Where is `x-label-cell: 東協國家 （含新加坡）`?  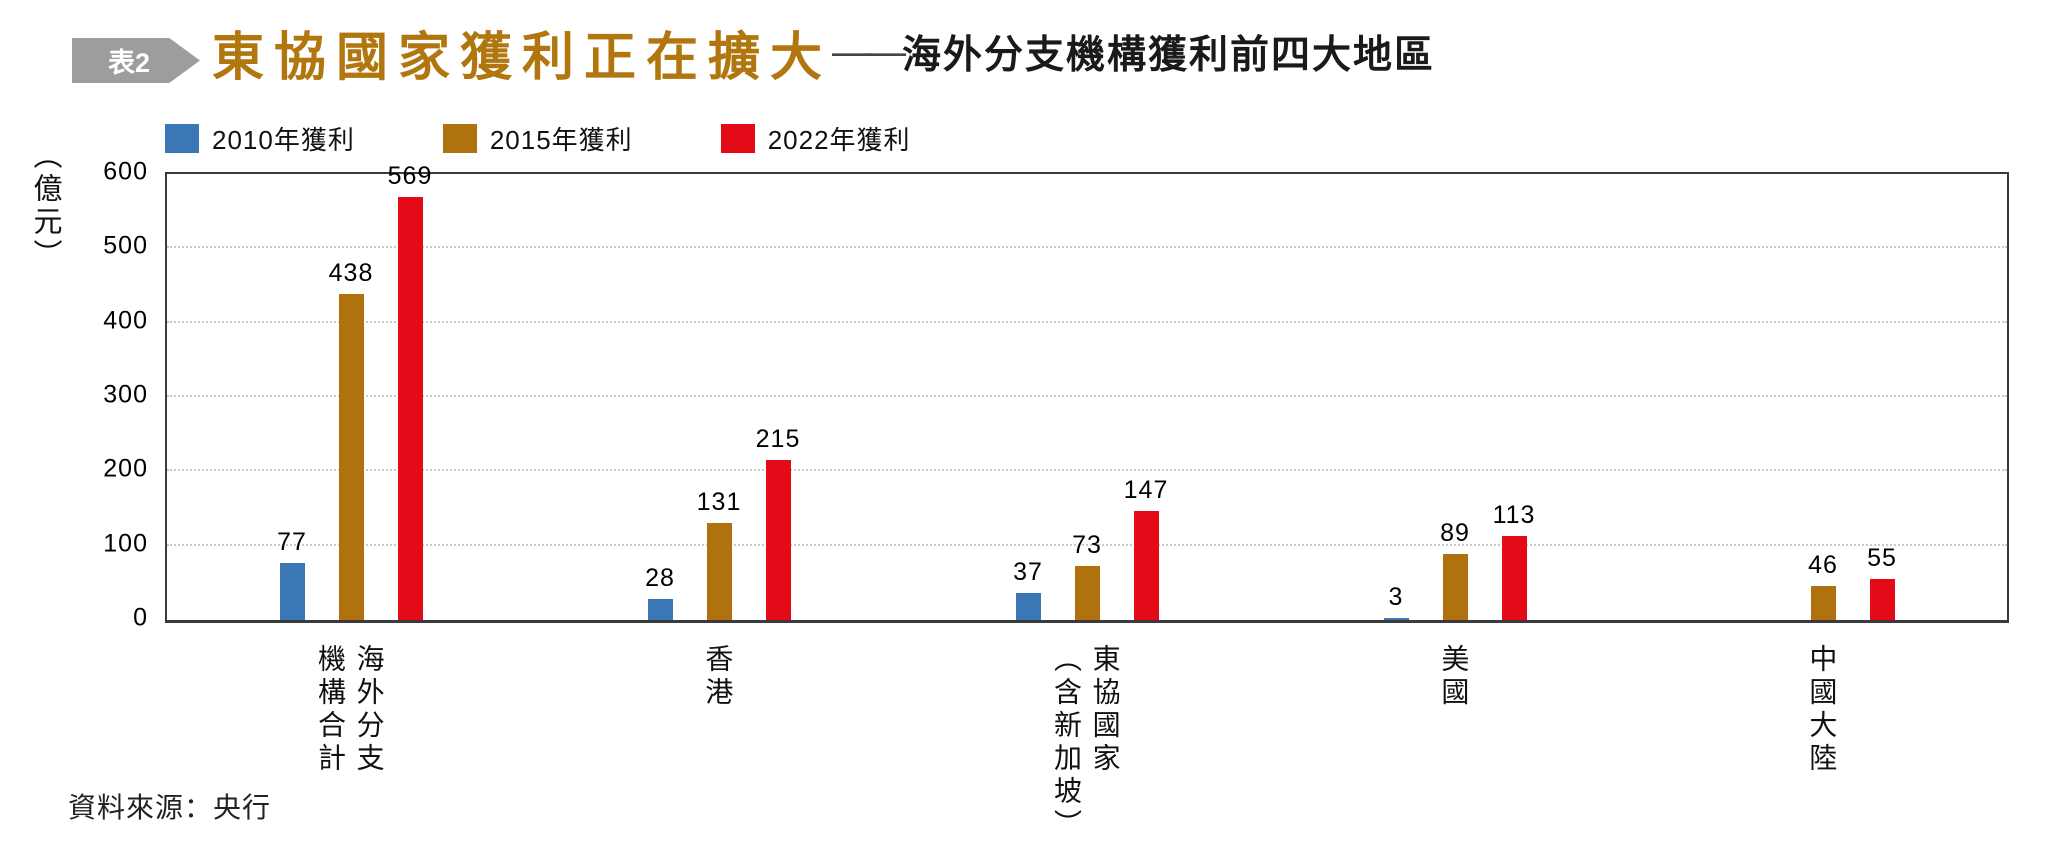
x-label-cell: 東協國家 （含新加坡） is located at coordinates (1085, 743).